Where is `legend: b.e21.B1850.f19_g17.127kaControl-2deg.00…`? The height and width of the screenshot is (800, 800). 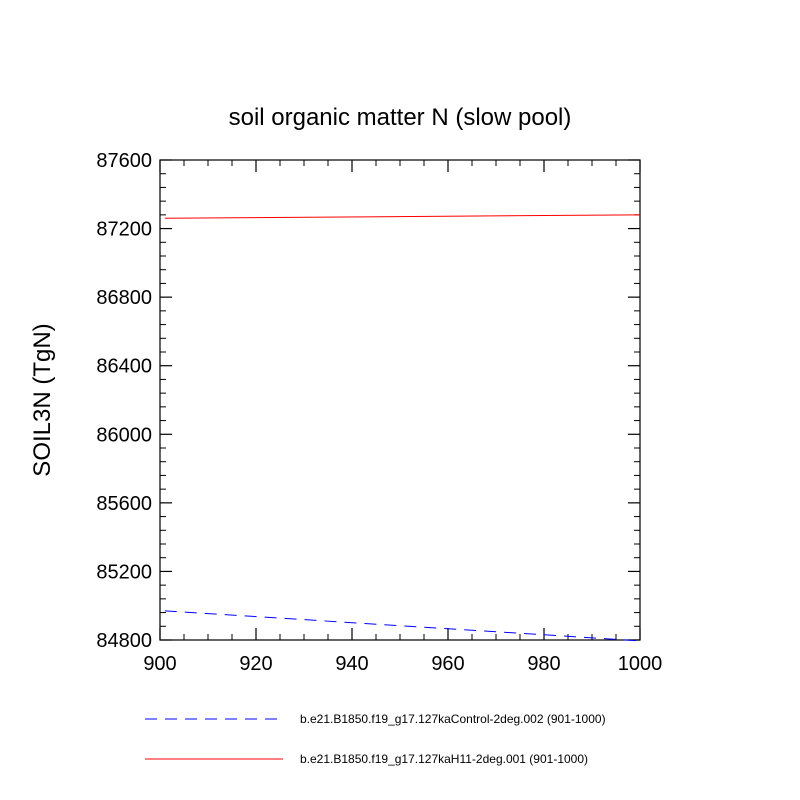
legend: b.e21.B1850.f19_g17.127kaControl-2deg.00… is located at coordinates (375, 739).